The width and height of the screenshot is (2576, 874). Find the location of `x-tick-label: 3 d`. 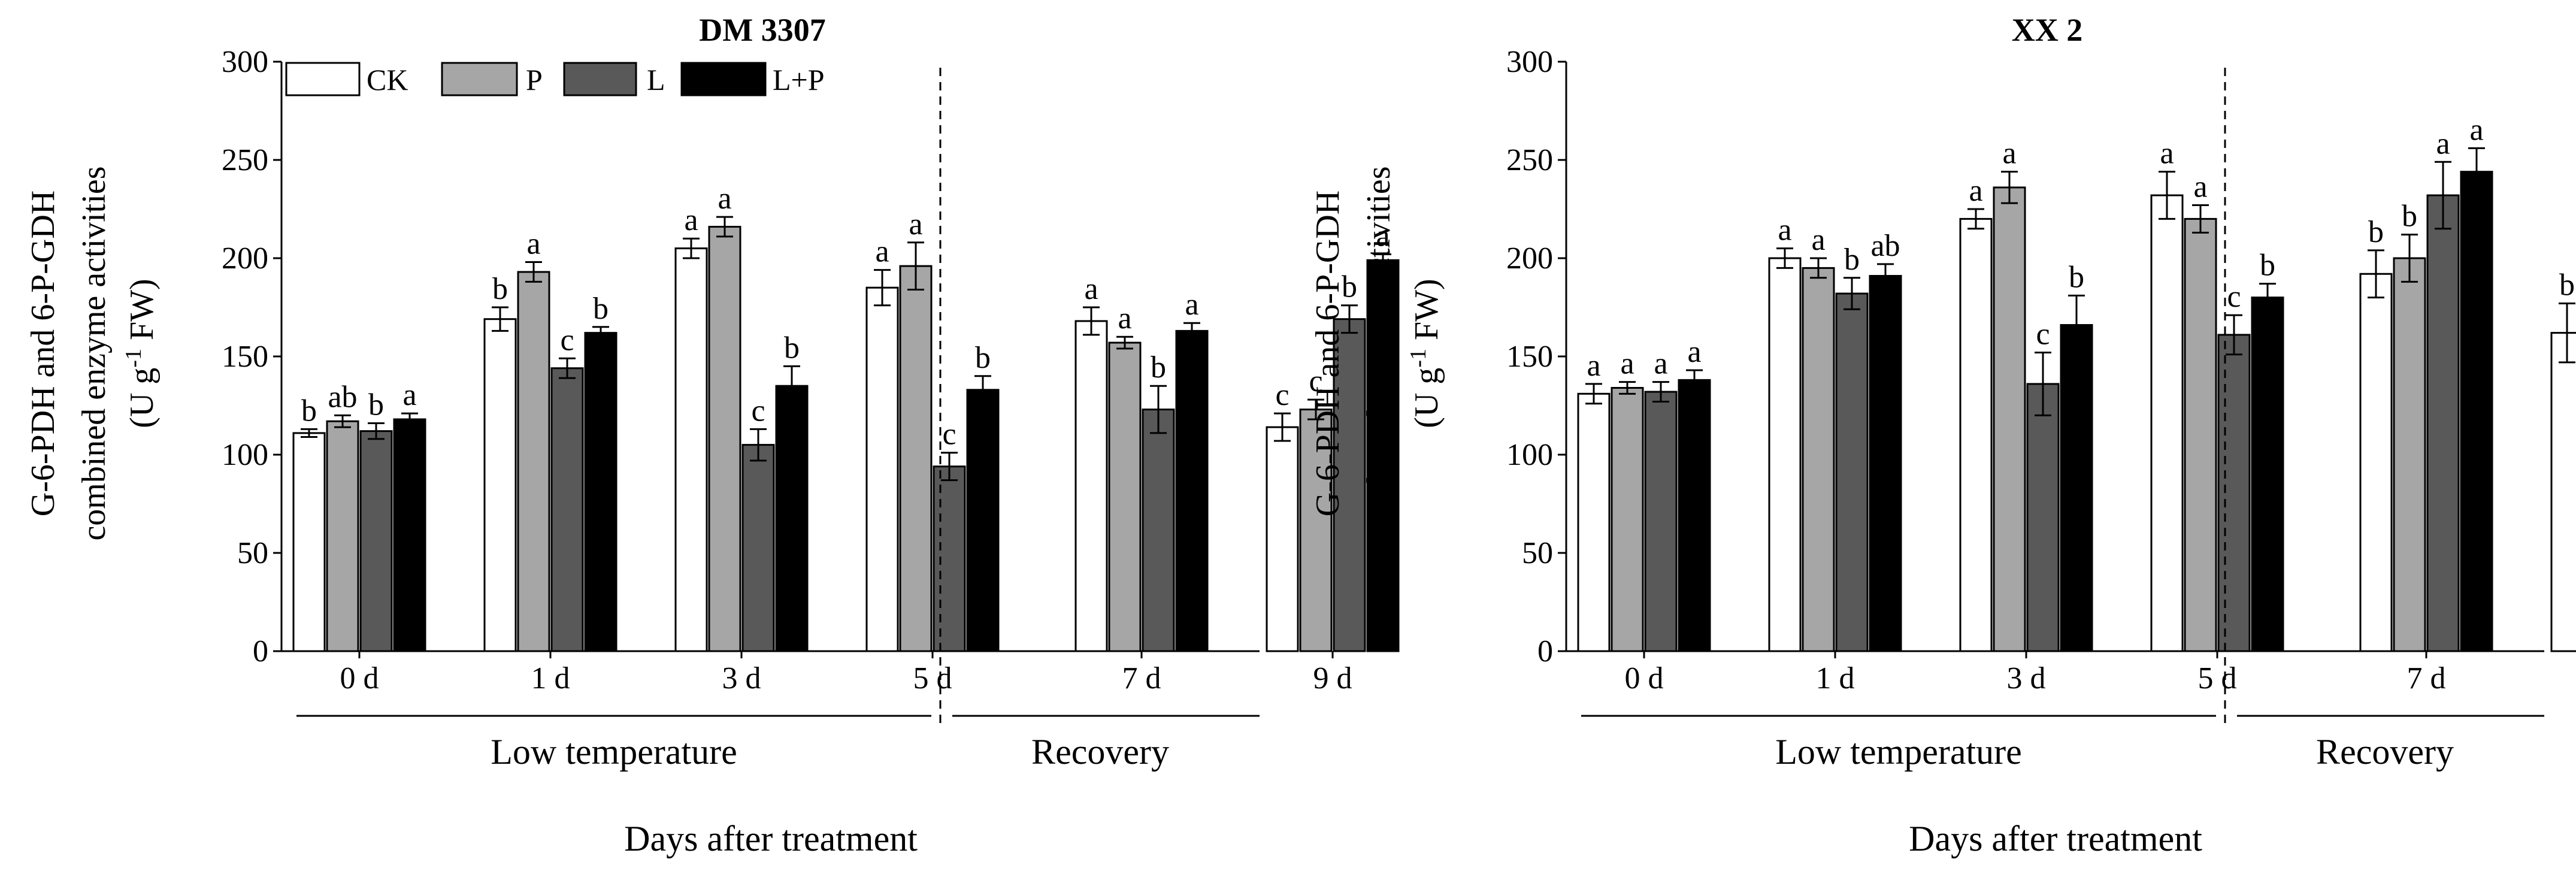

x-tick-label: 3 d is located at coordinates (2026, 678).